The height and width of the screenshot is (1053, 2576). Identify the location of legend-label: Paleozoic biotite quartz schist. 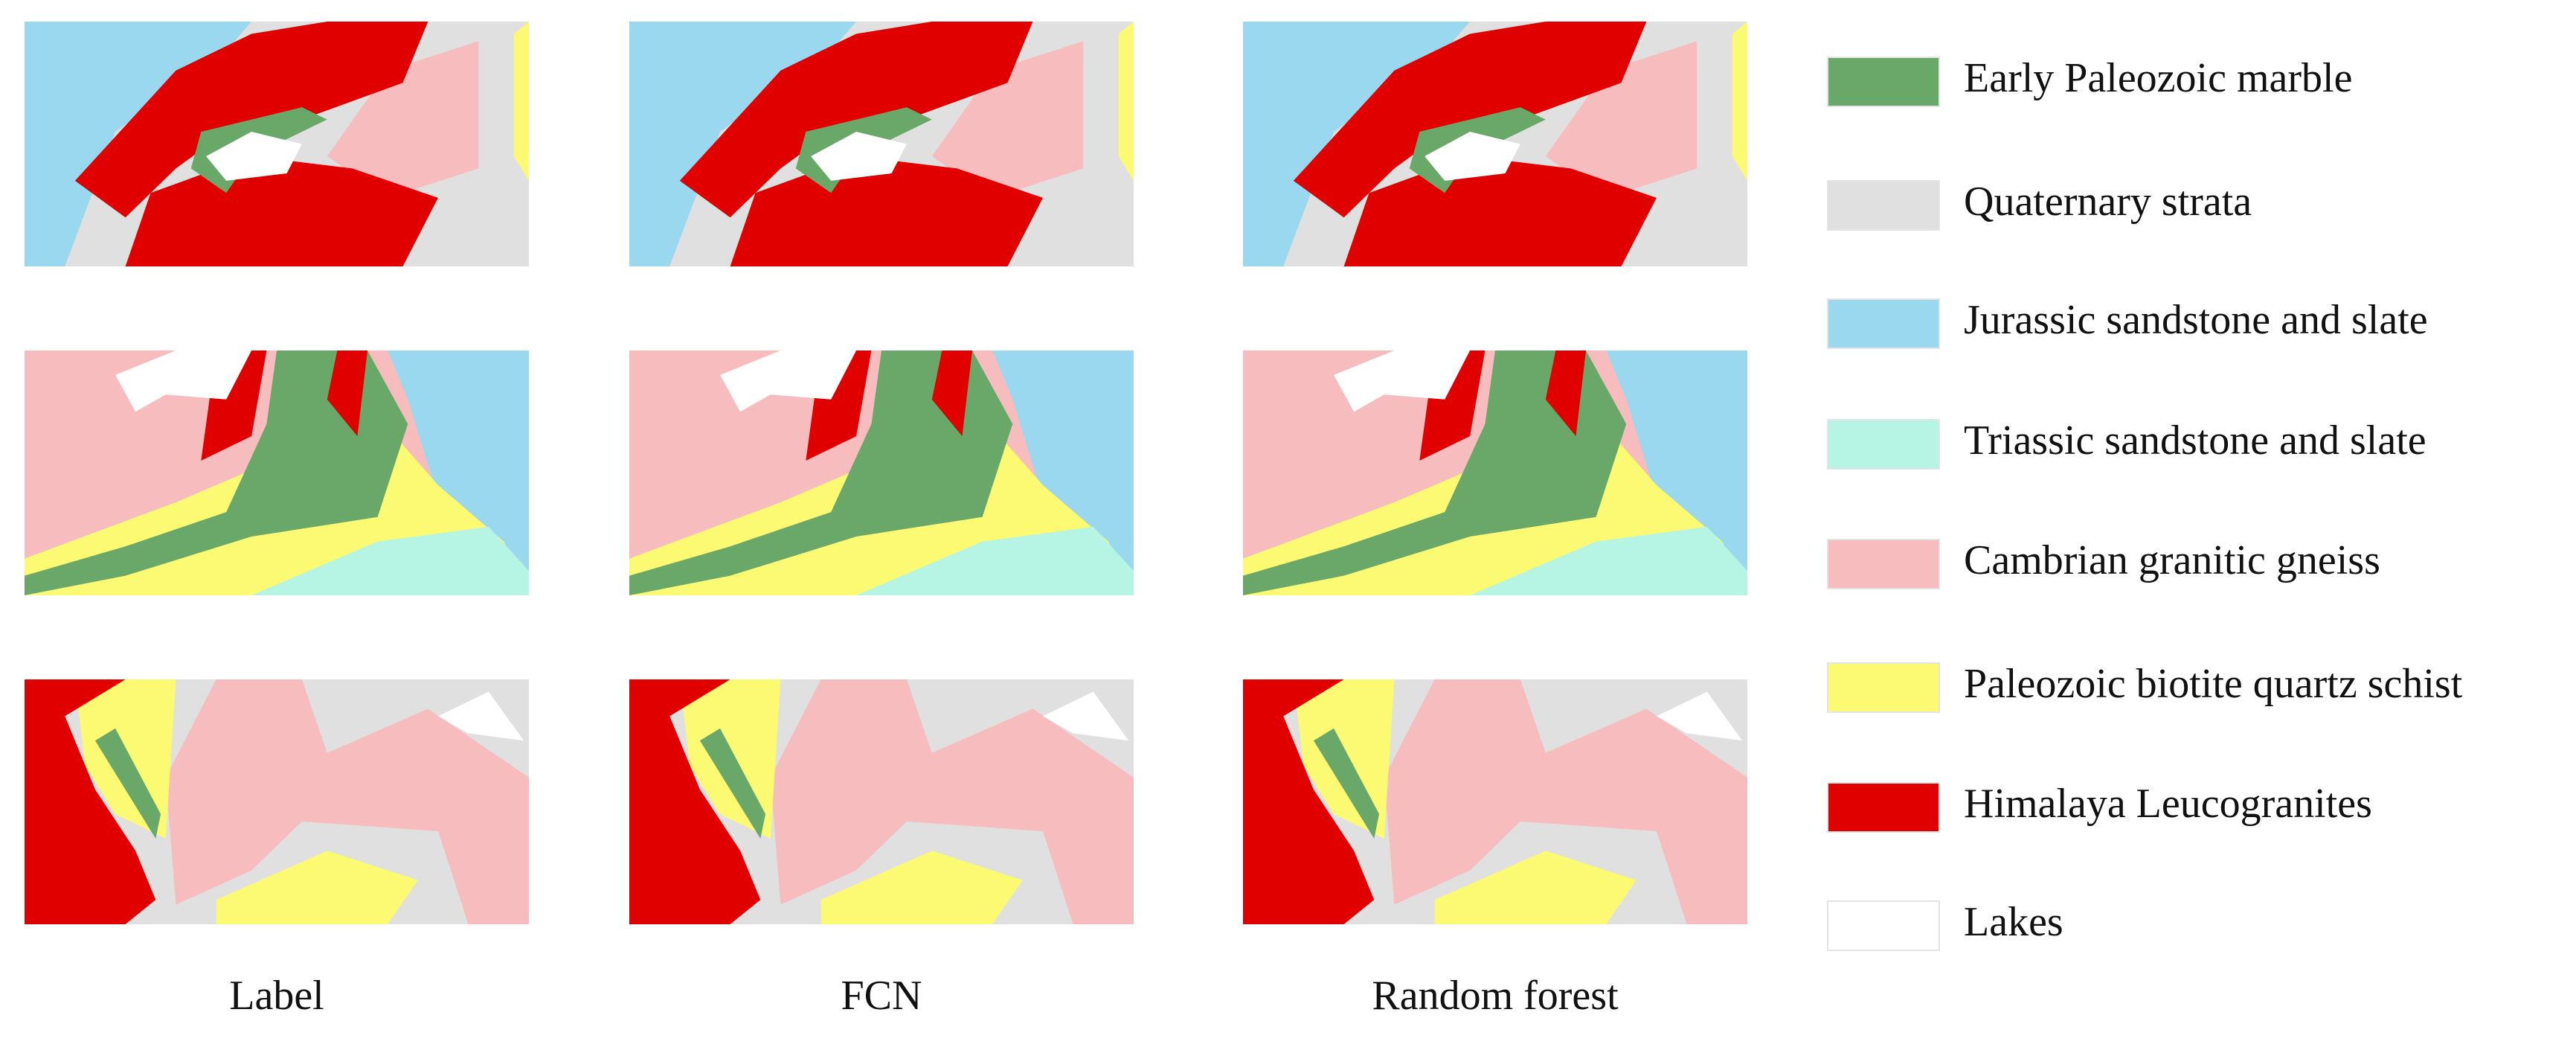
(2213, 684).